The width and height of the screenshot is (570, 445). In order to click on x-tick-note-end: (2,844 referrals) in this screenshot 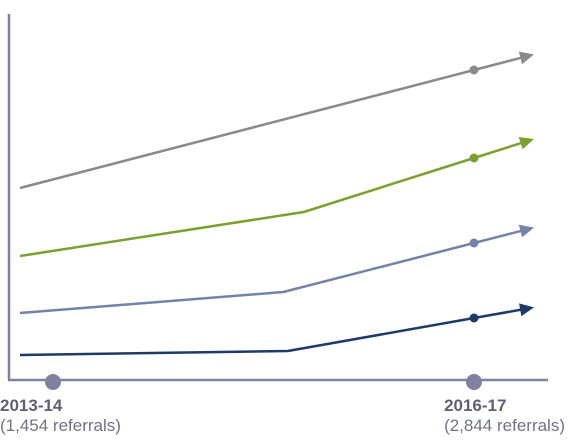, I will do `click(504, 425)`.